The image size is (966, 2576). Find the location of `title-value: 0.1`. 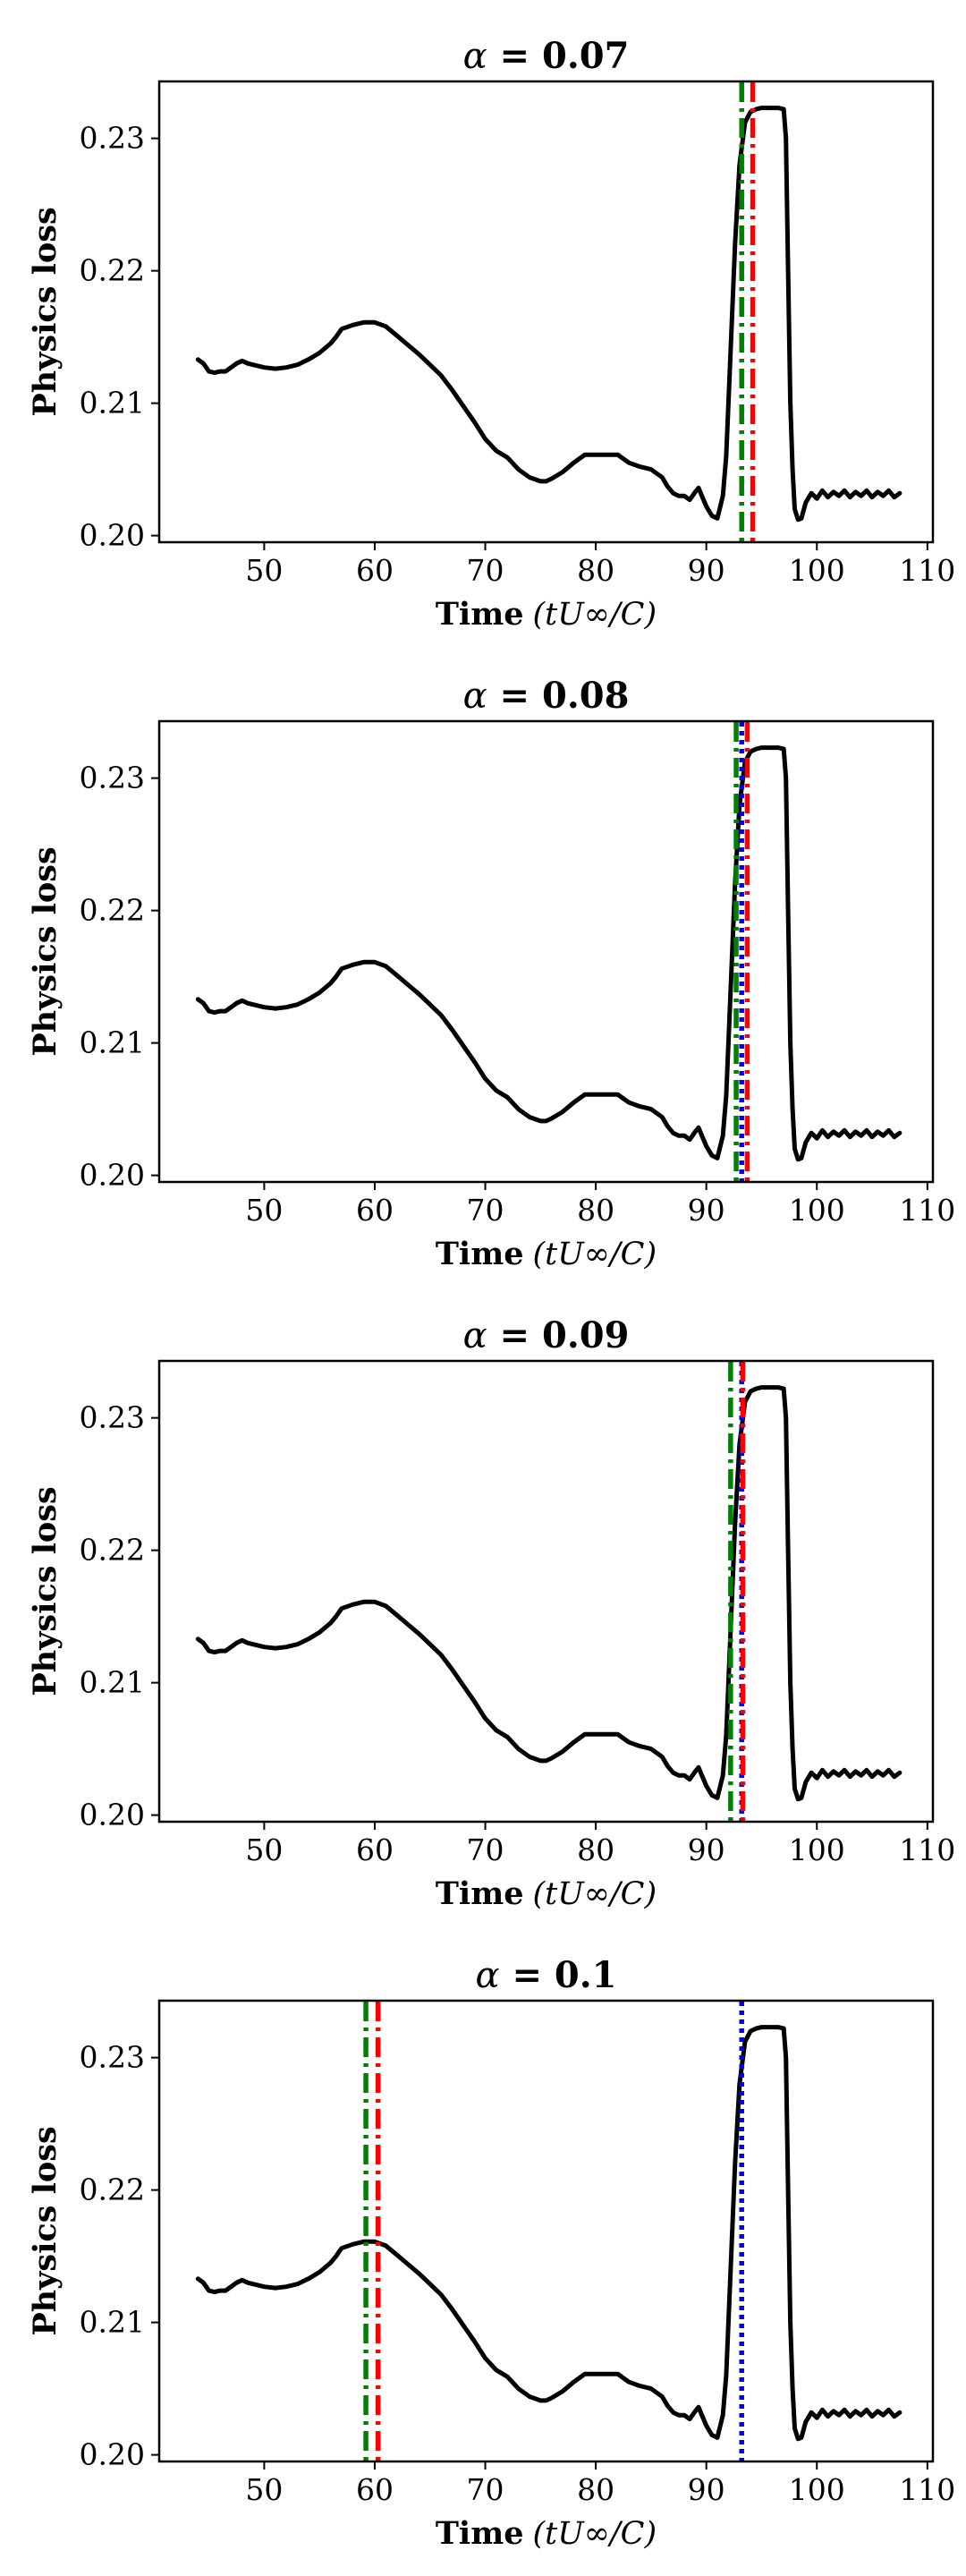

title-value: 0.1 is located at coordinates (586, 1975).